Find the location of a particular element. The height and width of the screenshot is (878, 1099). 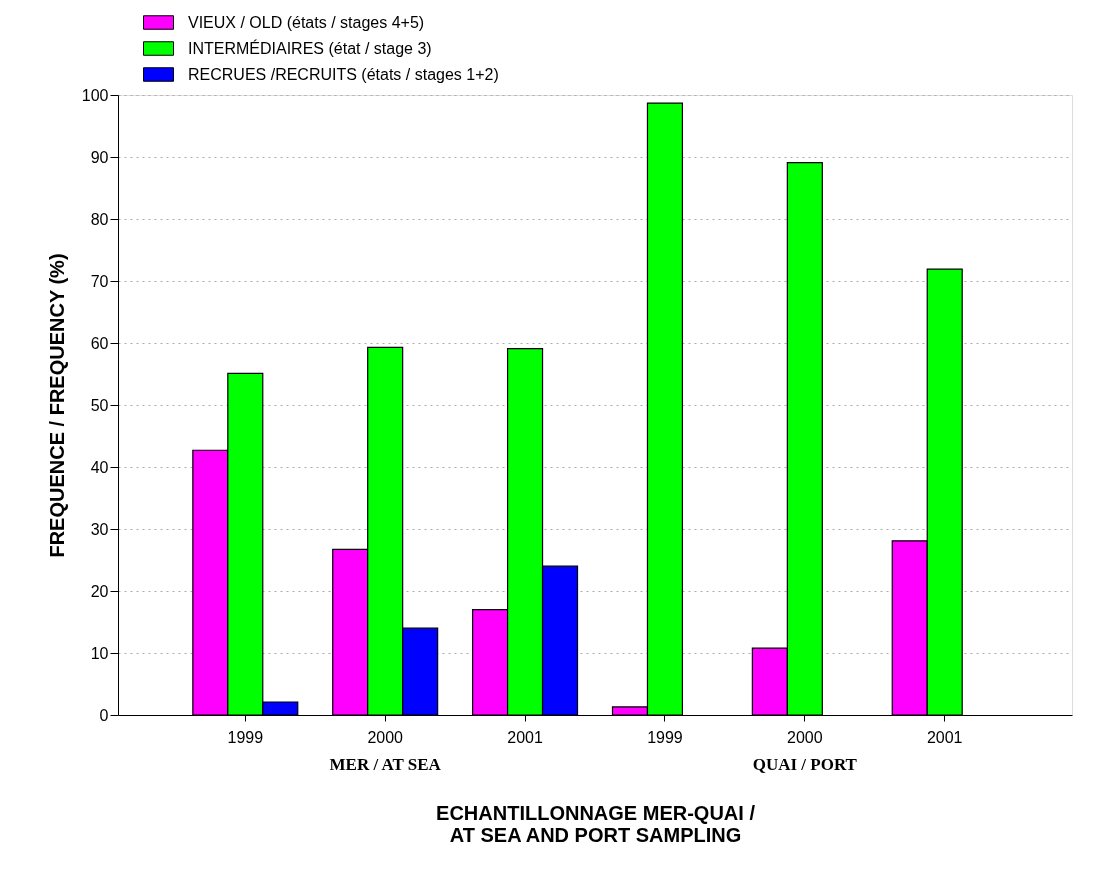

legend-label: INTERMÉDIAIRES (état / stage 3) is located at coordinates (310, 47).